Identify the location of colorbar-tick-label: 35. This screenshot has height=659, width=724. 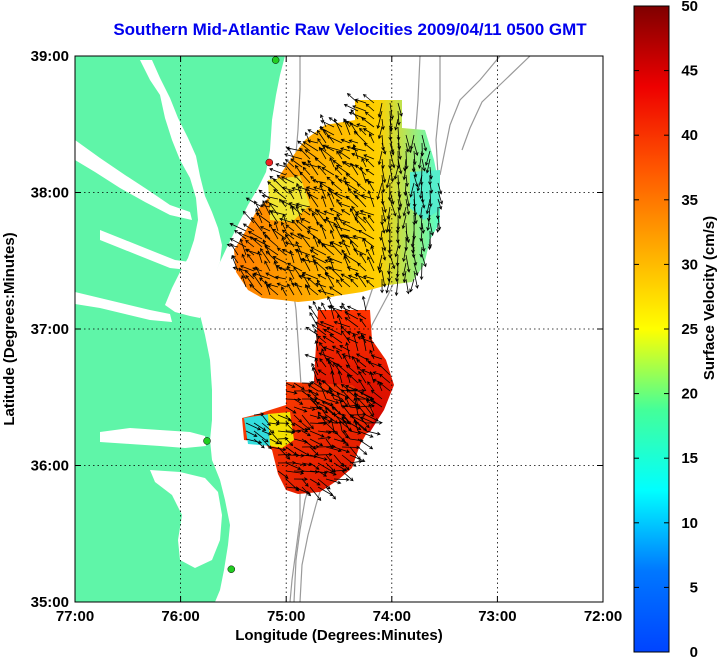
(689, 200).